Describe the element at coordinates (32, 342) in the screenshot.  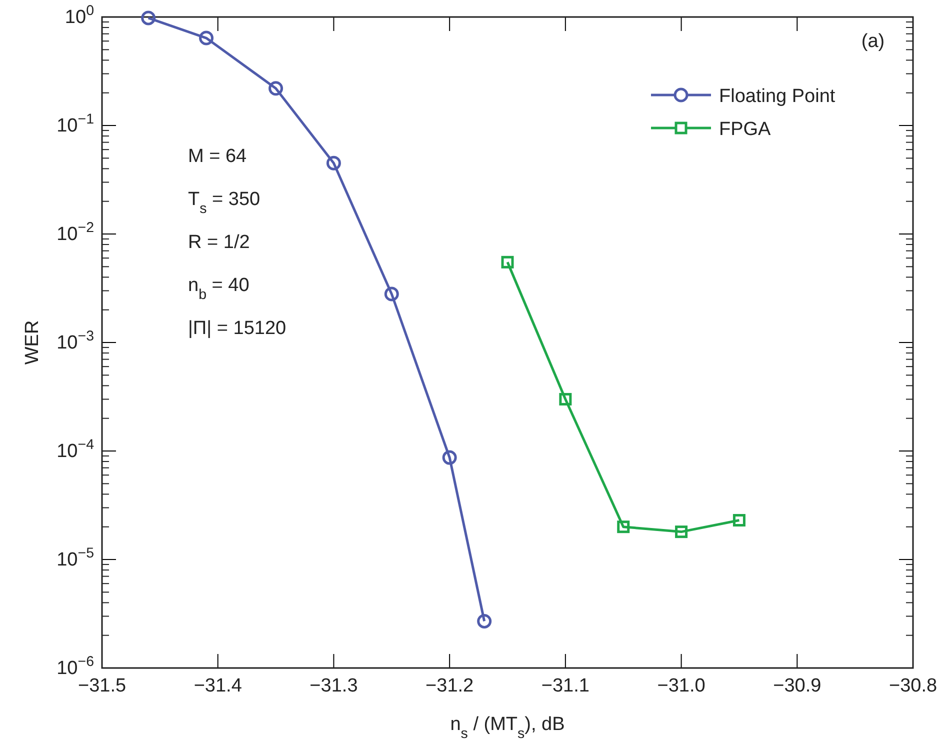
I see `y-axis-title: WER` at that location.